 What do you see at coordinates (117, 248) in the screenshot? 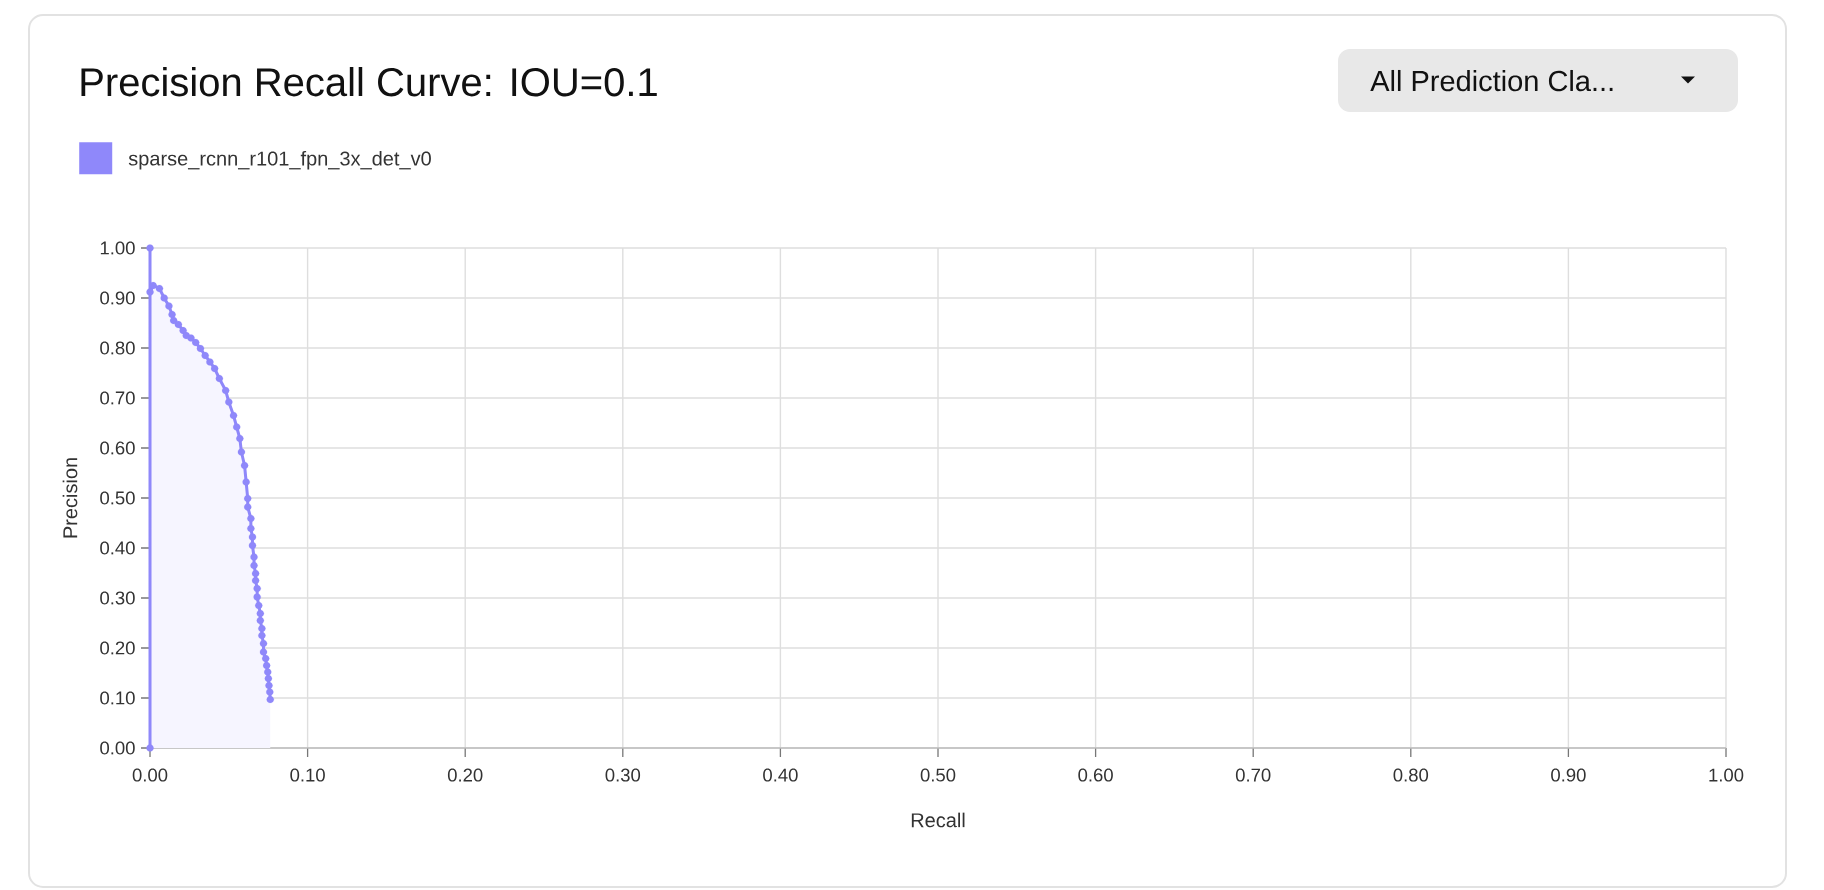
I see `y-tick-label: 1.00` at bounding box center [117, 248].